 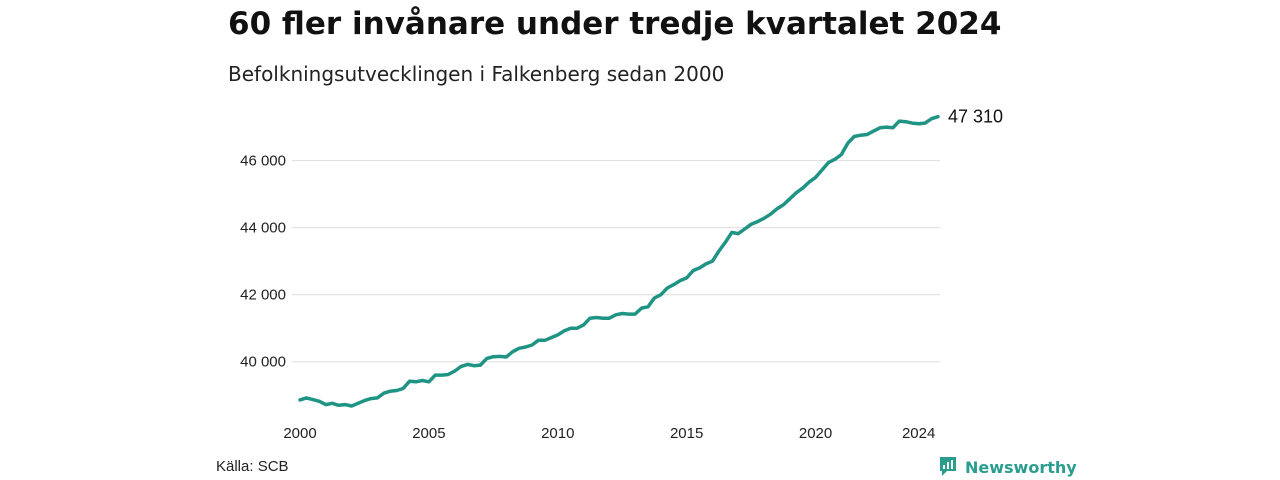 What do you see at coordinates (1021, 467) in the screenshot?
I see `brand-name: Newsworthy` at bounding box center [1021, 467].